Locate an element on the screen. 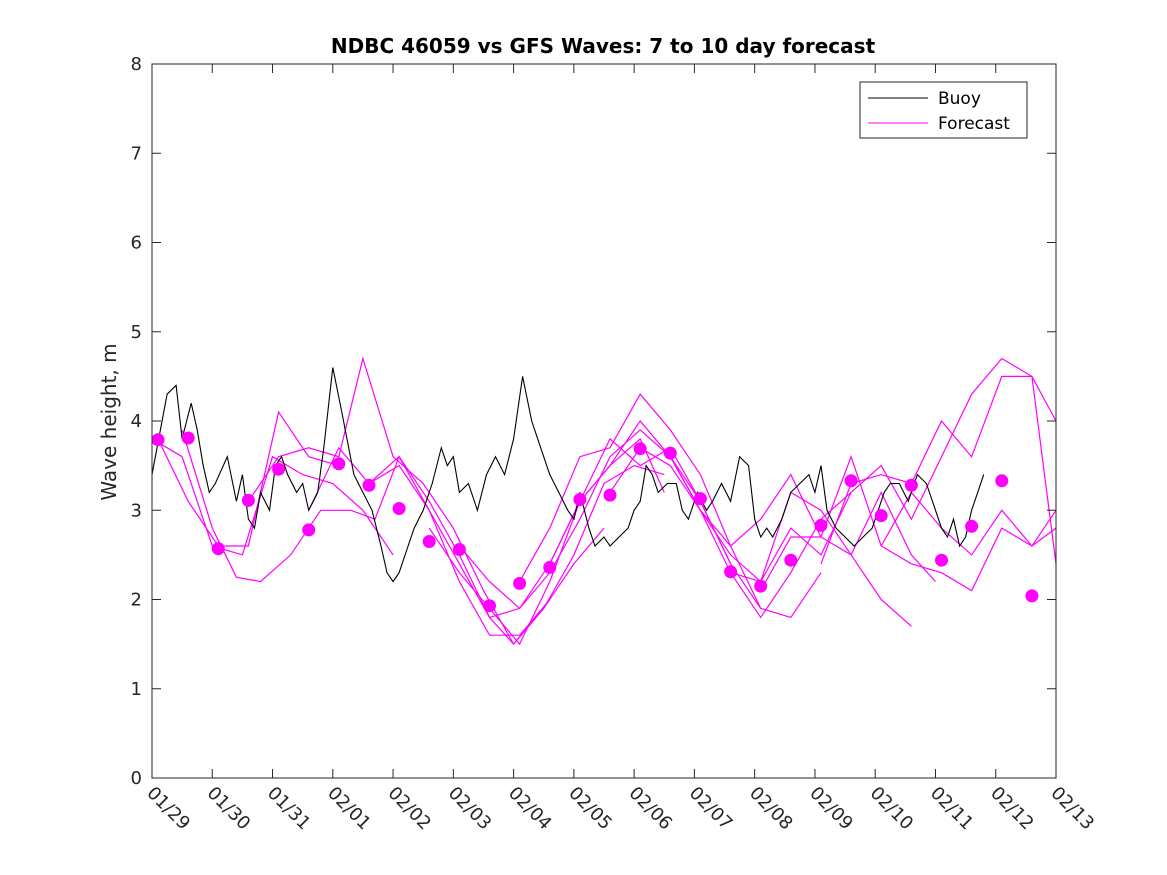 The width and height of the screenshot is (1167, 875). y-tick-label: 5 is located at coordinates (136, 332).